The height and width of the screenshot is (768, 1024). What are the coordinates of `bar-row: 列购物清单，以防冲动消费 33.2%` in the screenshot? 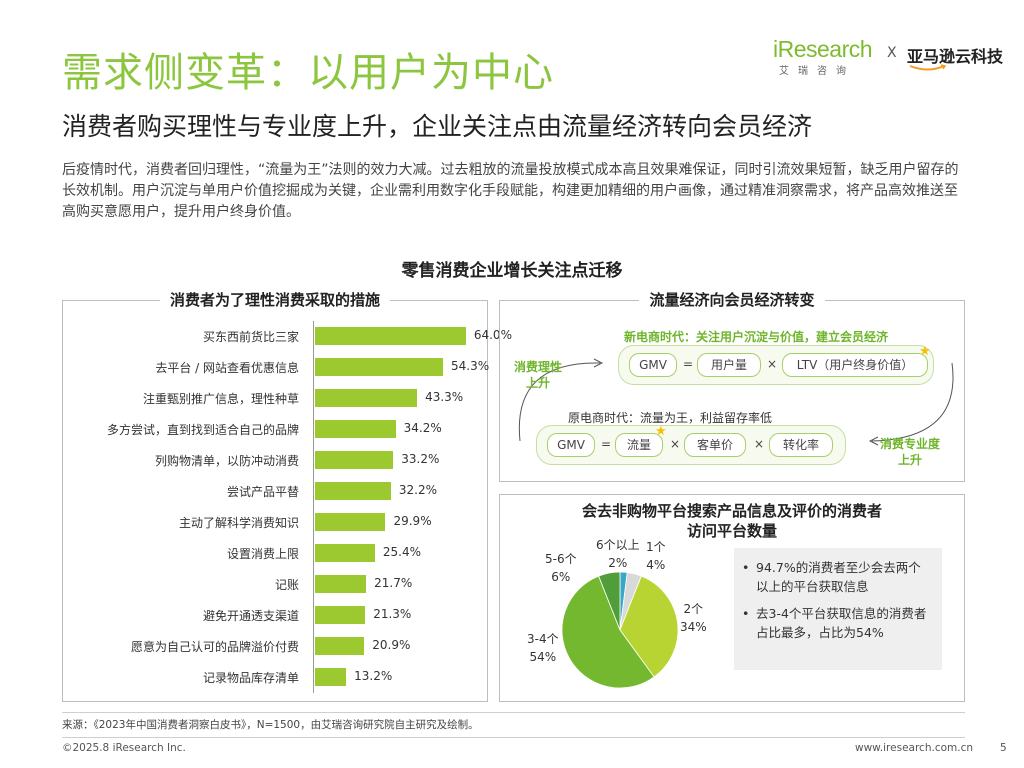 It's located at (276, 460).